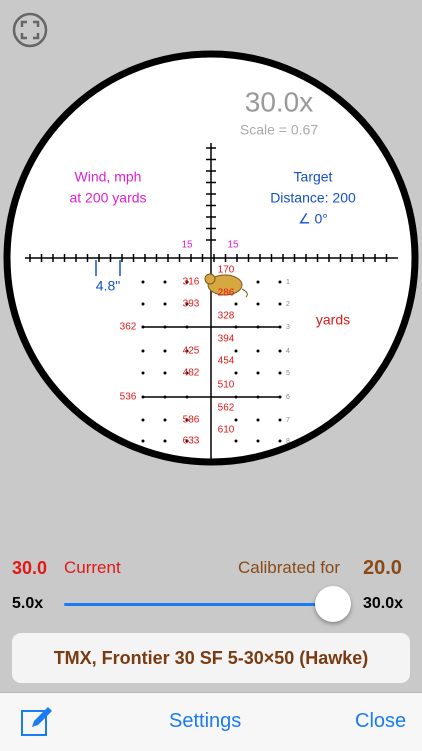 The image size is (422, 751). Describe the element at coordinates (30, 568) in the screenshot. I see `current-value: 30.0` at that location.